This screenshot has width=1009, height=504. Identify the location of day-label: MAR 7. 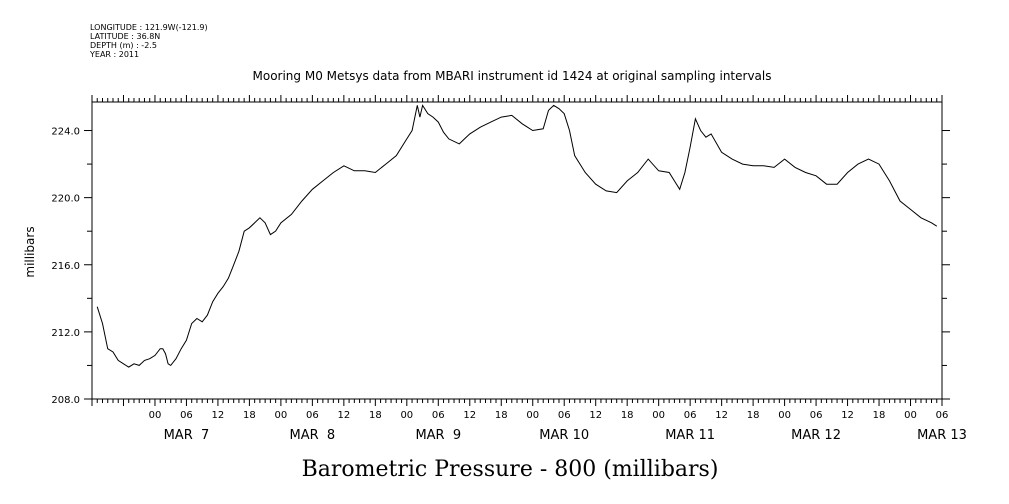
(187, 435).